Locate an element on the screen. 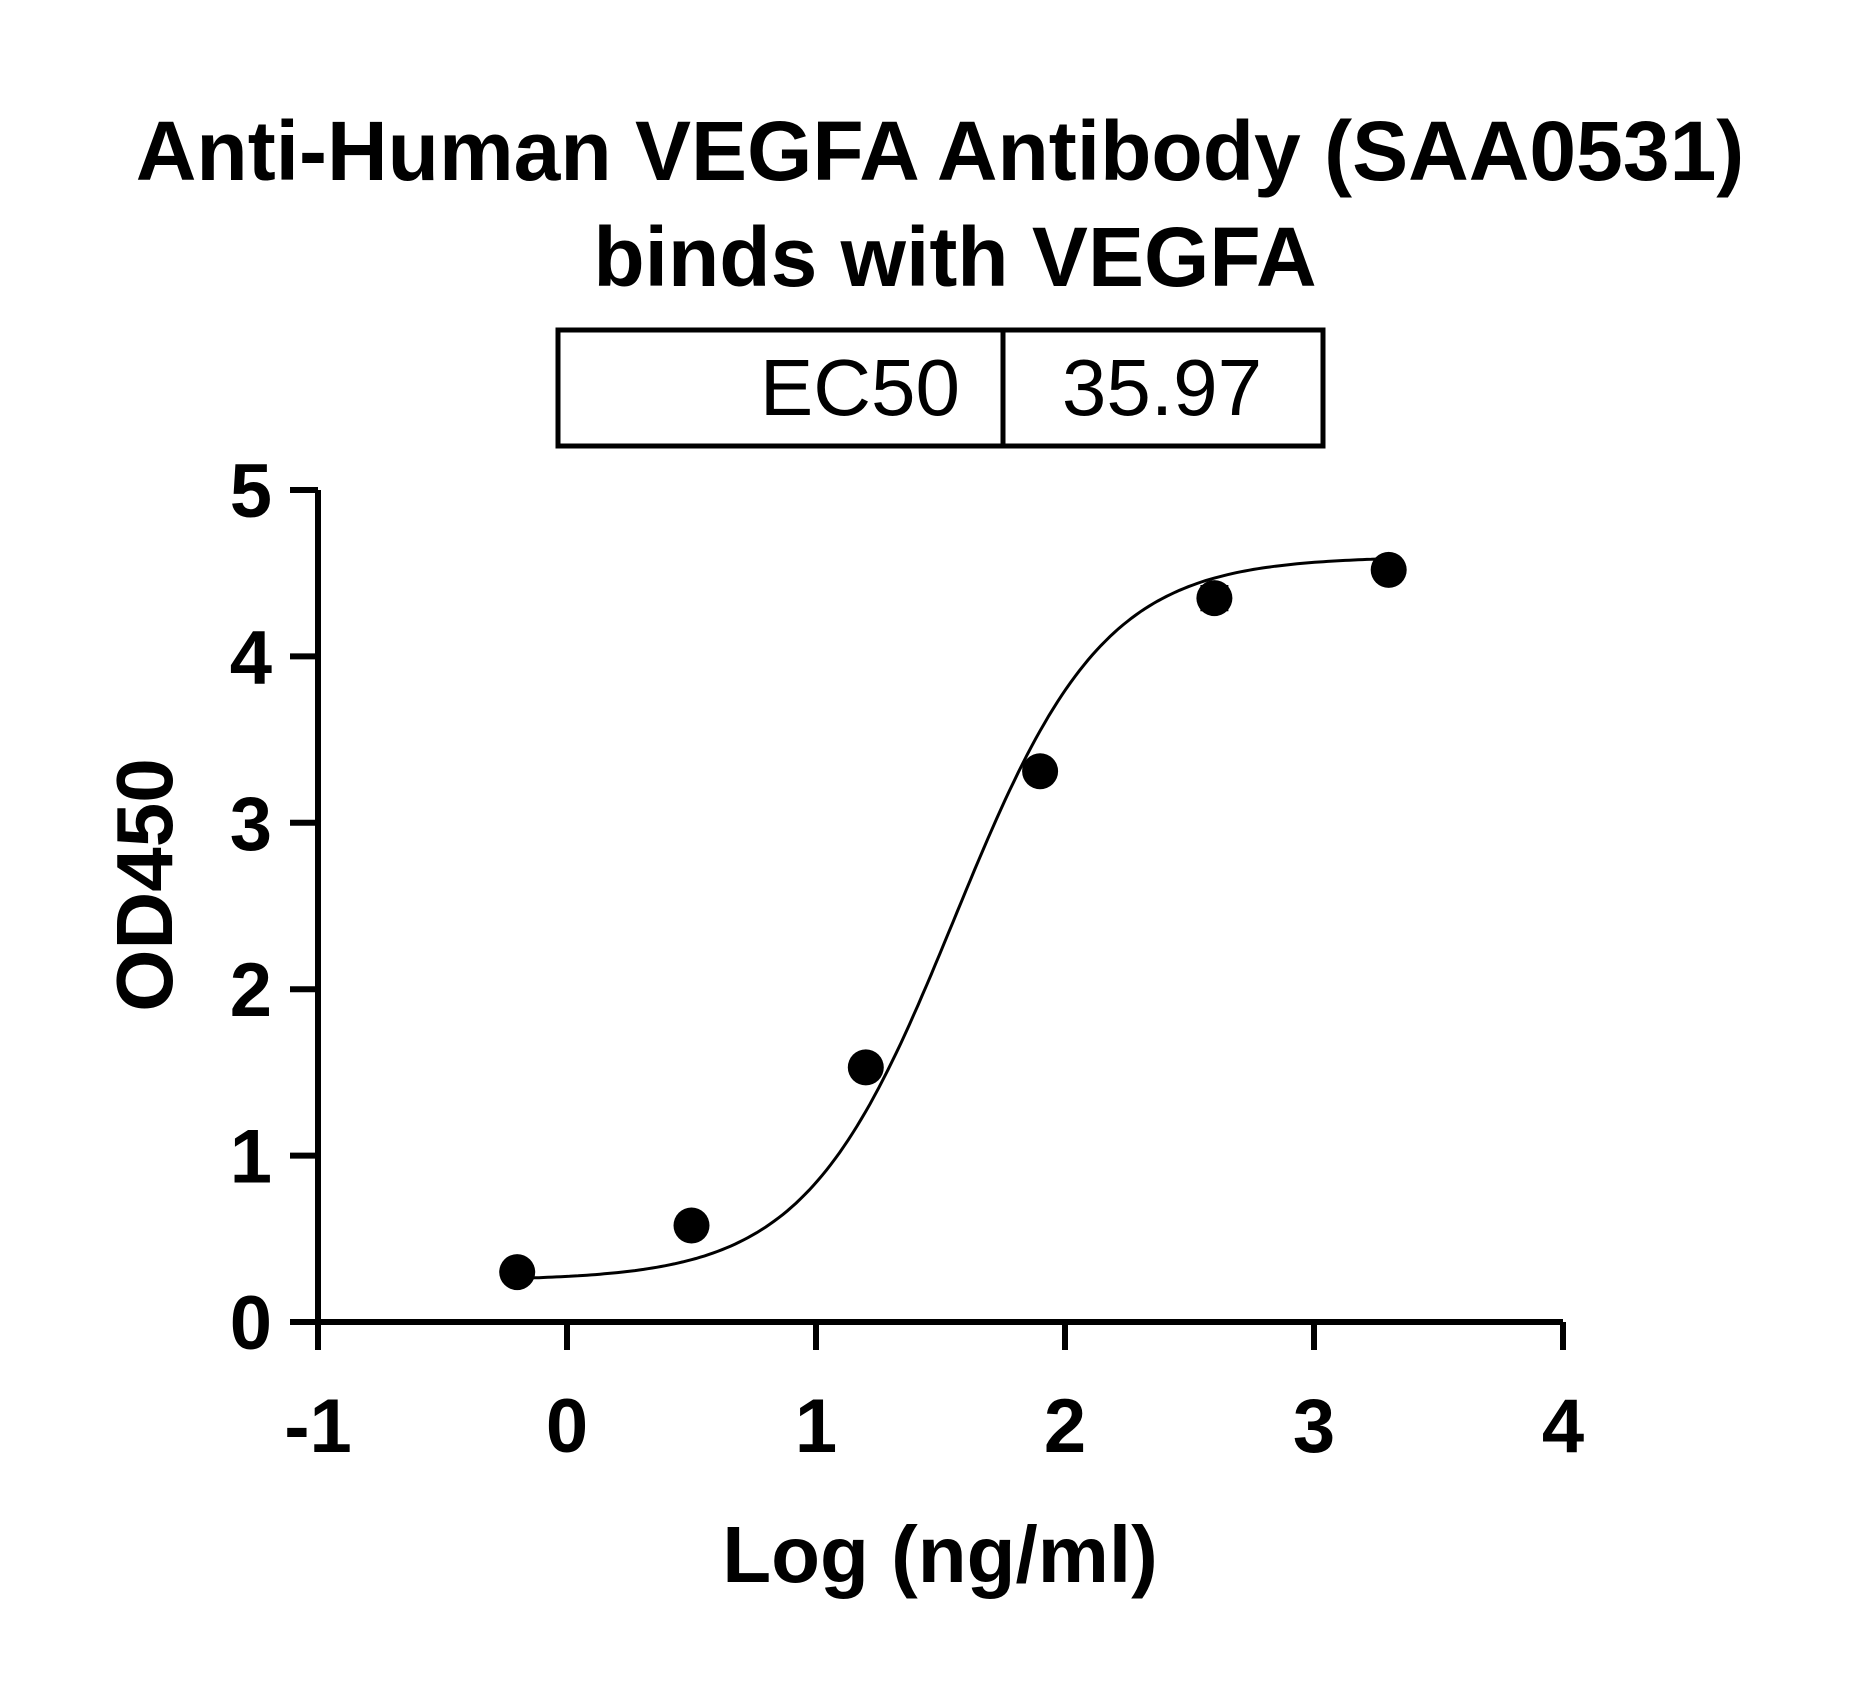 The image size is (1873, 1693). x-tick-label: 3 is located at coordinates (1314, 1426).